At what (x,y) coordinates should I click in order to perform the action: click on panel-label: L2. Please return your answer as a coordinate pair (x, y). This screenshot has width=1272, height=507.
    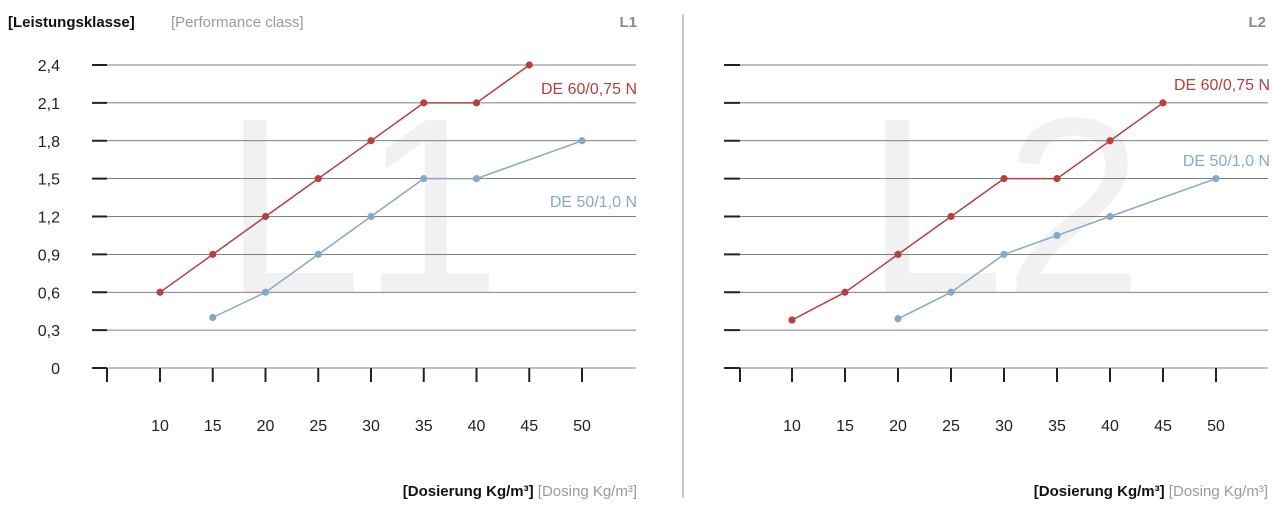
    Looking at the image, I should click on (1257, 22).